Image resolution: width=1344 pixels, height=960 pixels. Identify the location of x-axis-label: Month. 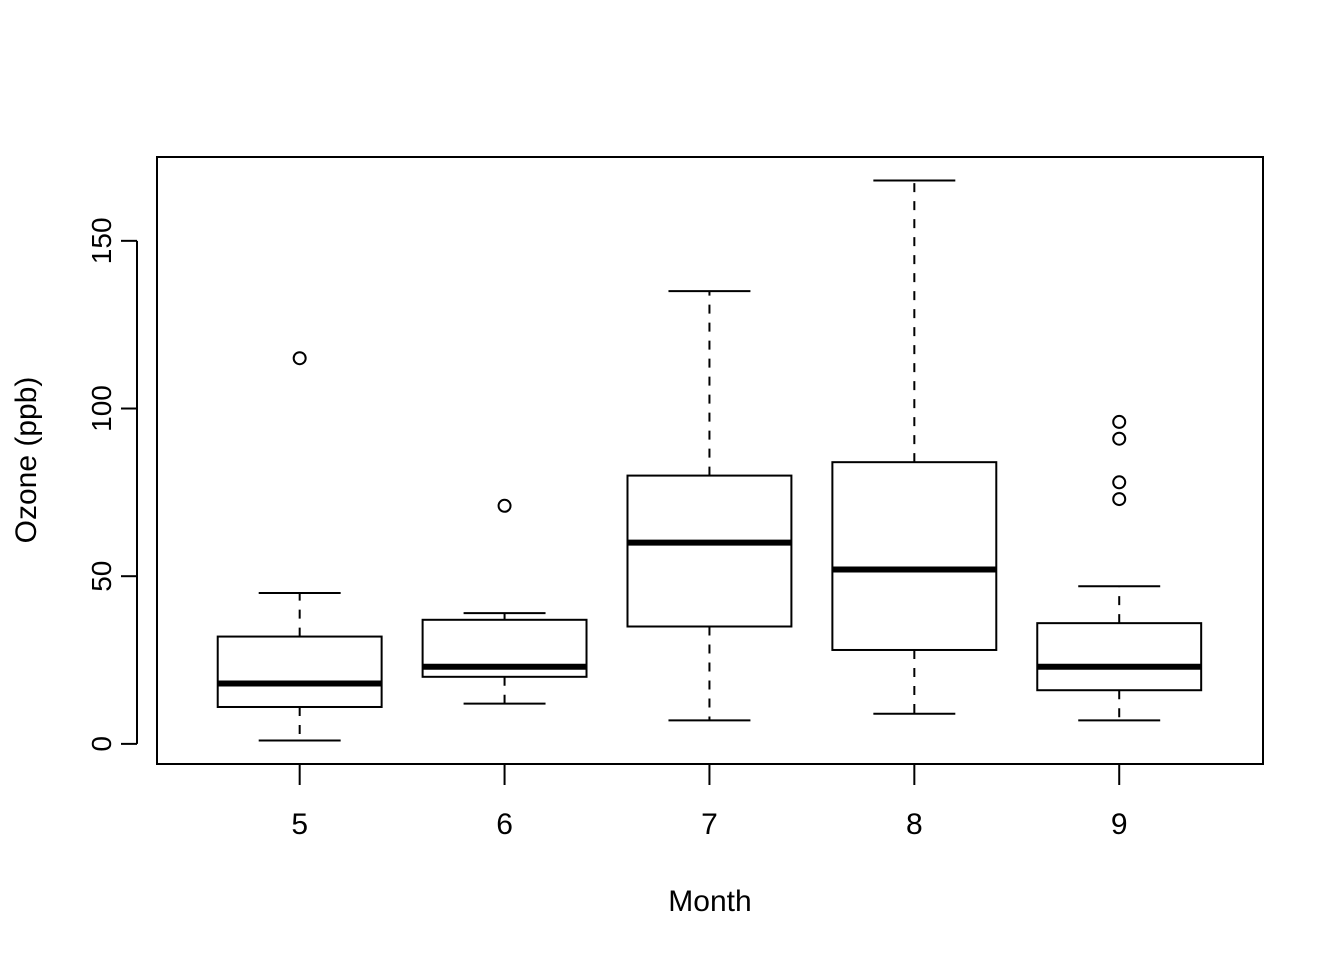
(709, 901).